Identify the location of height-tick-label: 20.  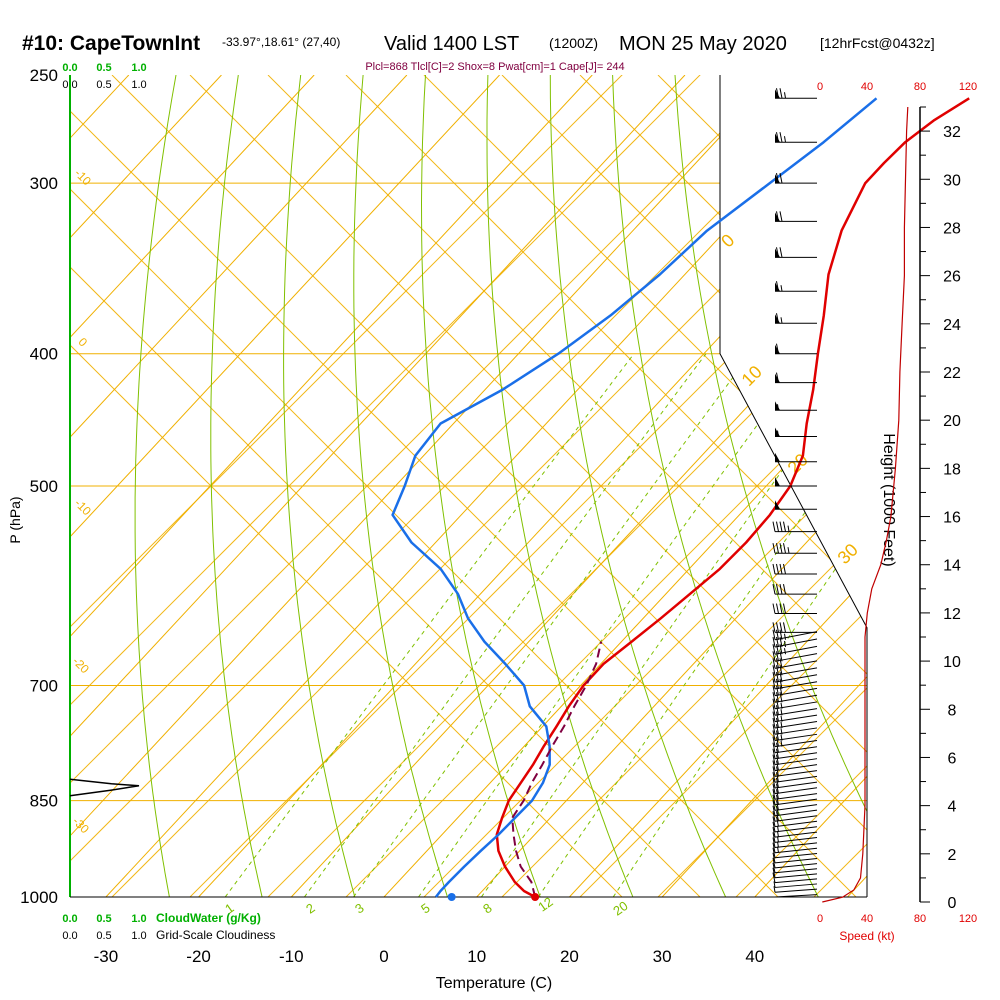
(952, 421).